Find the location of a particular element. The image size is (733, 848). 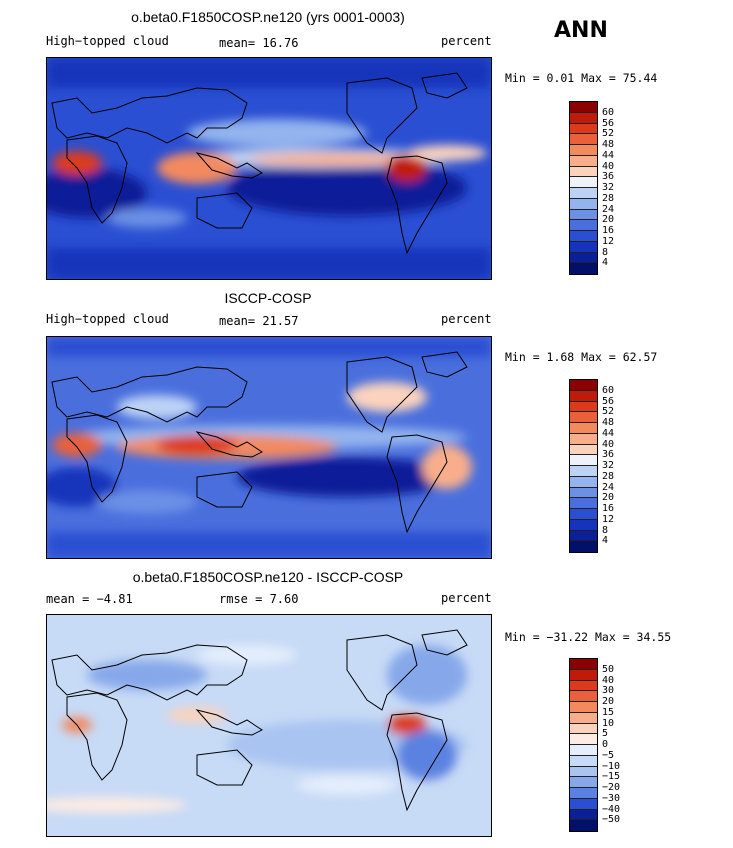

panel-3-units-label: percent is located at coordinates (466, 598).